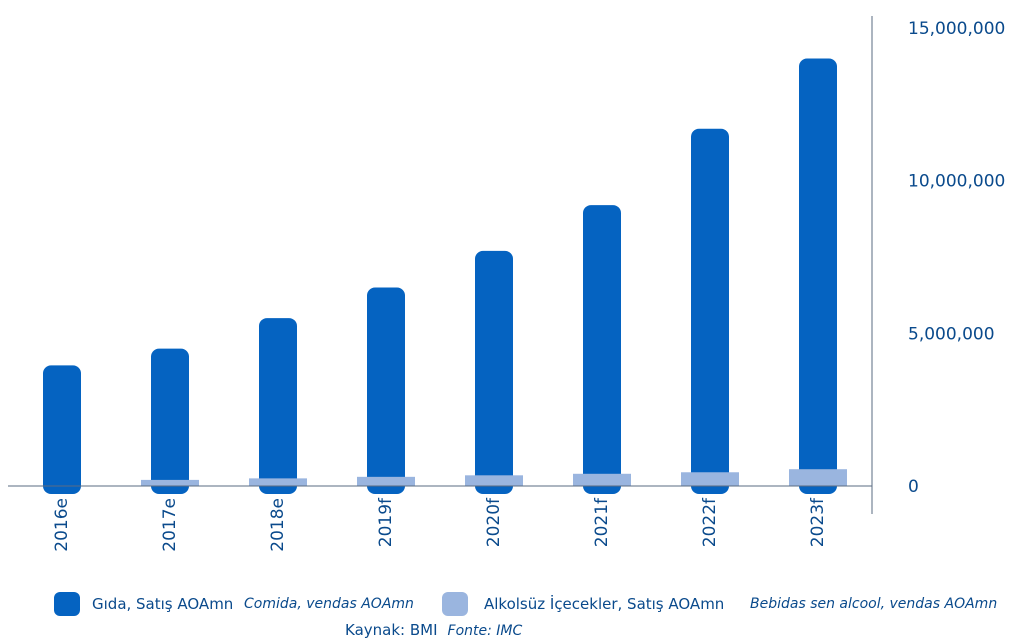  Describe the element at coordinates (956, 182) in the screenshot. I see `y-tick-label: 10,000,000` at that location.